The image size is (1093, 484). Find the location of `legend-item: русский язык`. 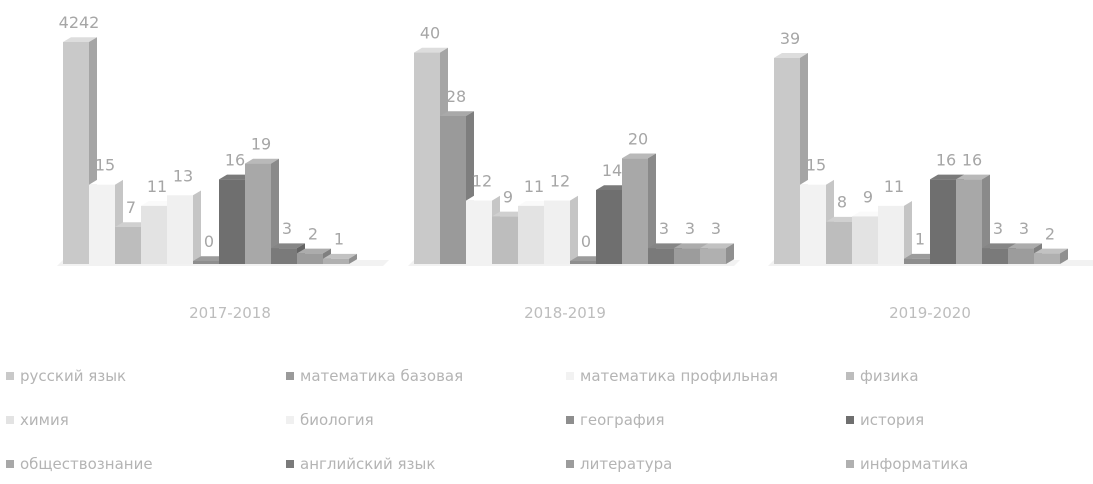

legend-item: русский язык is located at coordinates (66, 376).